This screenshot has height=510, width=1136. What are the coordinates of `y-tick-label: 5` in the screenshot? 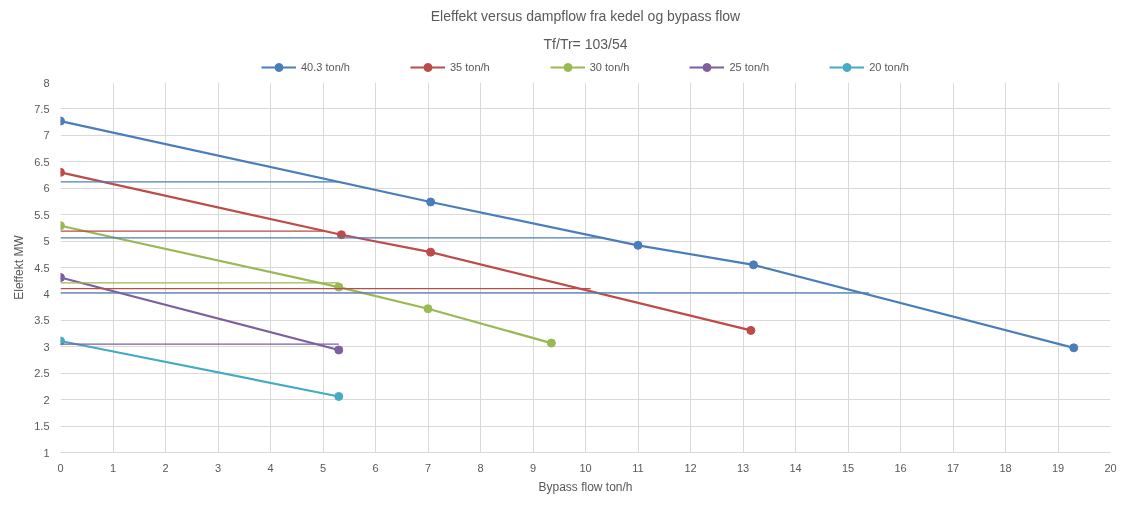 It's located at (46, 241).